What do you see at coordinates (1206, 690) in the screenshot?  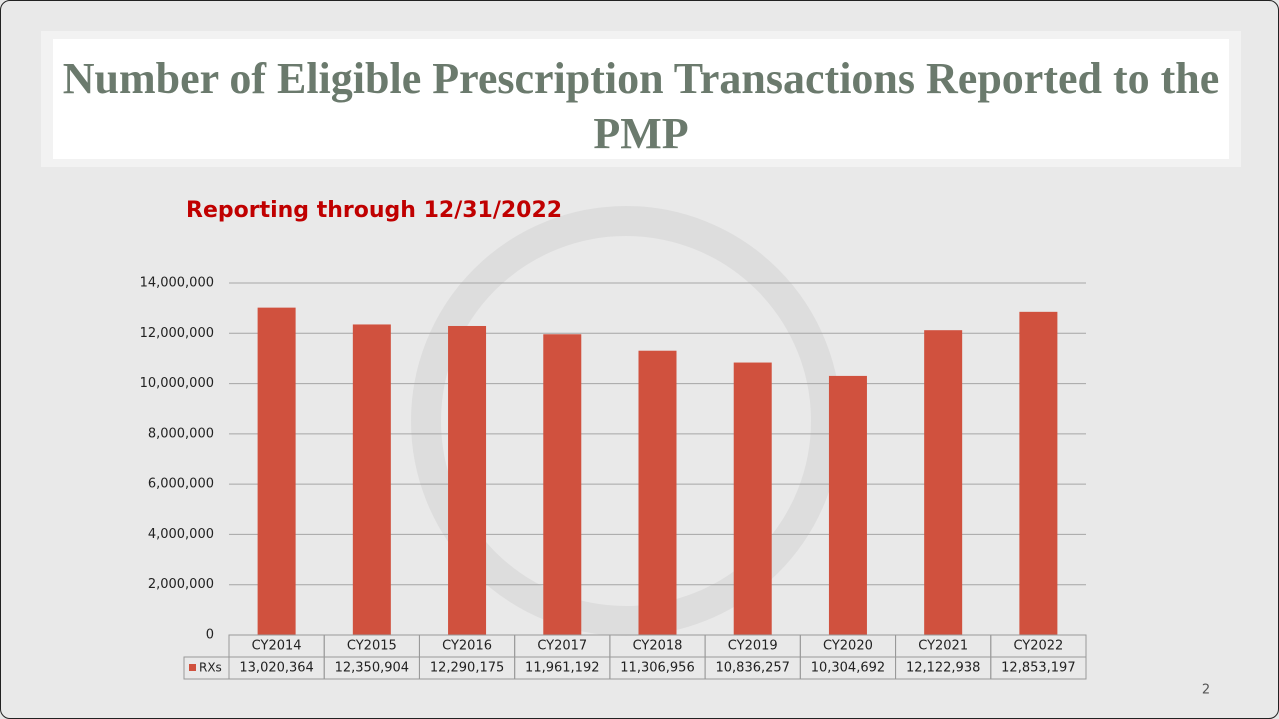 I see `slide-number: 2` at bounding box center [1206, 690].